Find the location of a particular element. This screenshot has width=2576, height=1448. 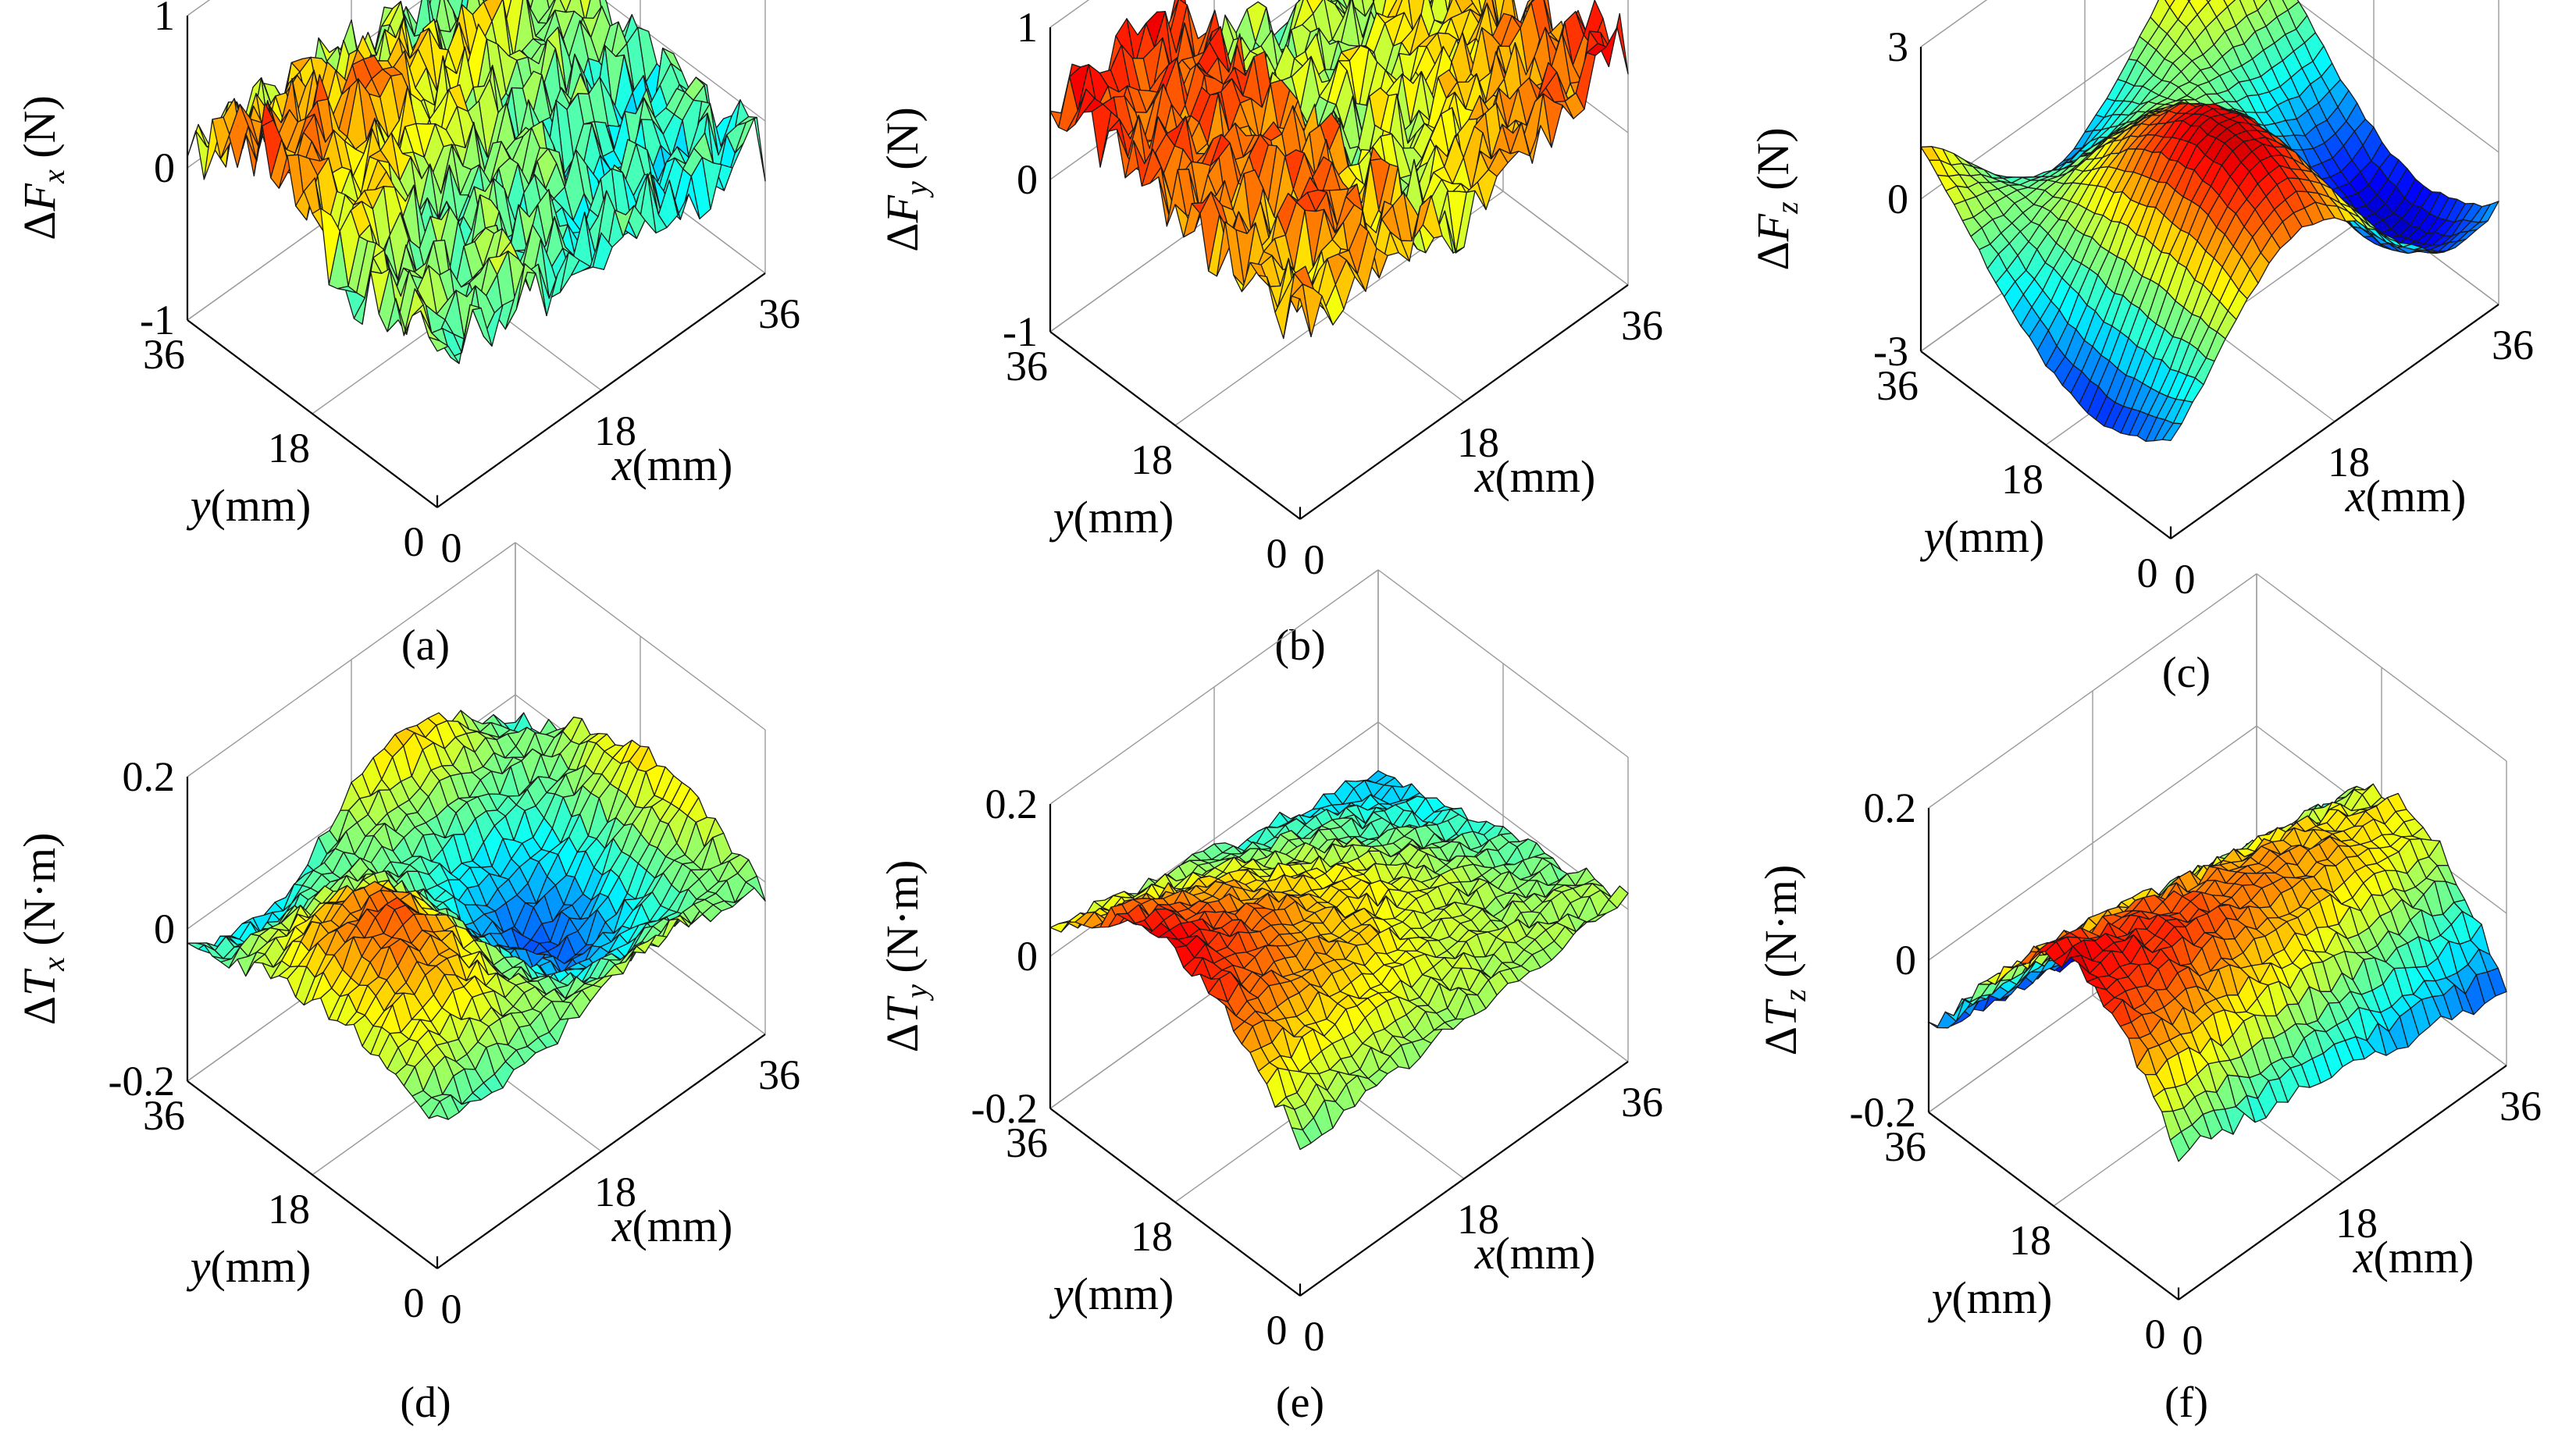

z-tick-label: -3 is located at coordinates (1890, 351).